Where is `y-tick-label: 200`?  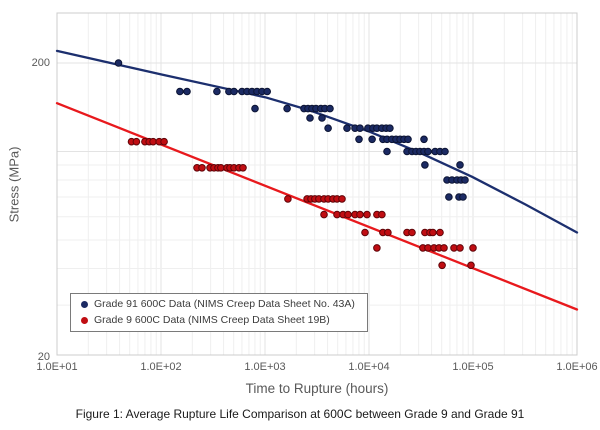 y-tick-label: 200 is located at coordinates (40, 63).